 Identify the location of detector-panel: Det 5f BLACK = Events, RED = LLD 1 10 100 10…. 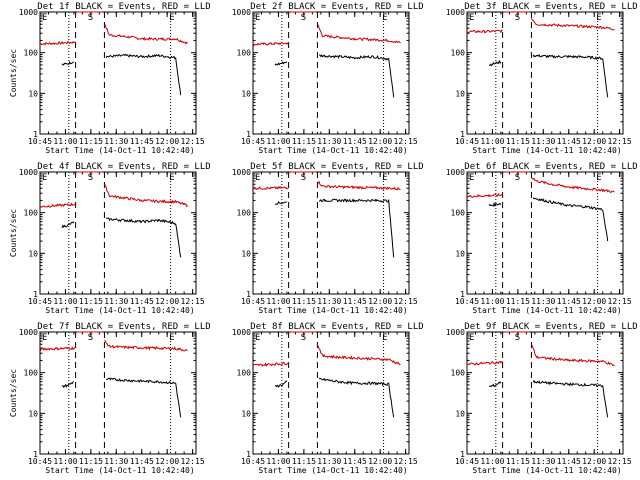
(328, 238).